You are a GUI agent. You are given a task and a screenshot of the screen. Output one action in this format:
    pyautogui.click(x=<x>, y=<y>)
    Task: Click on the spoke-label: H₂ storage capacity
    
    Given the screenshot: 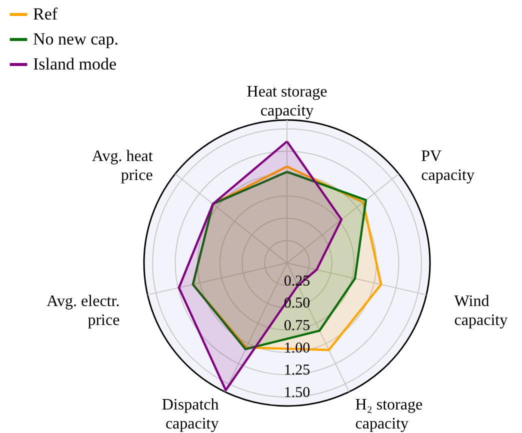 What is the action you would take?
    pyautogui.click(x=389, y=414)
    